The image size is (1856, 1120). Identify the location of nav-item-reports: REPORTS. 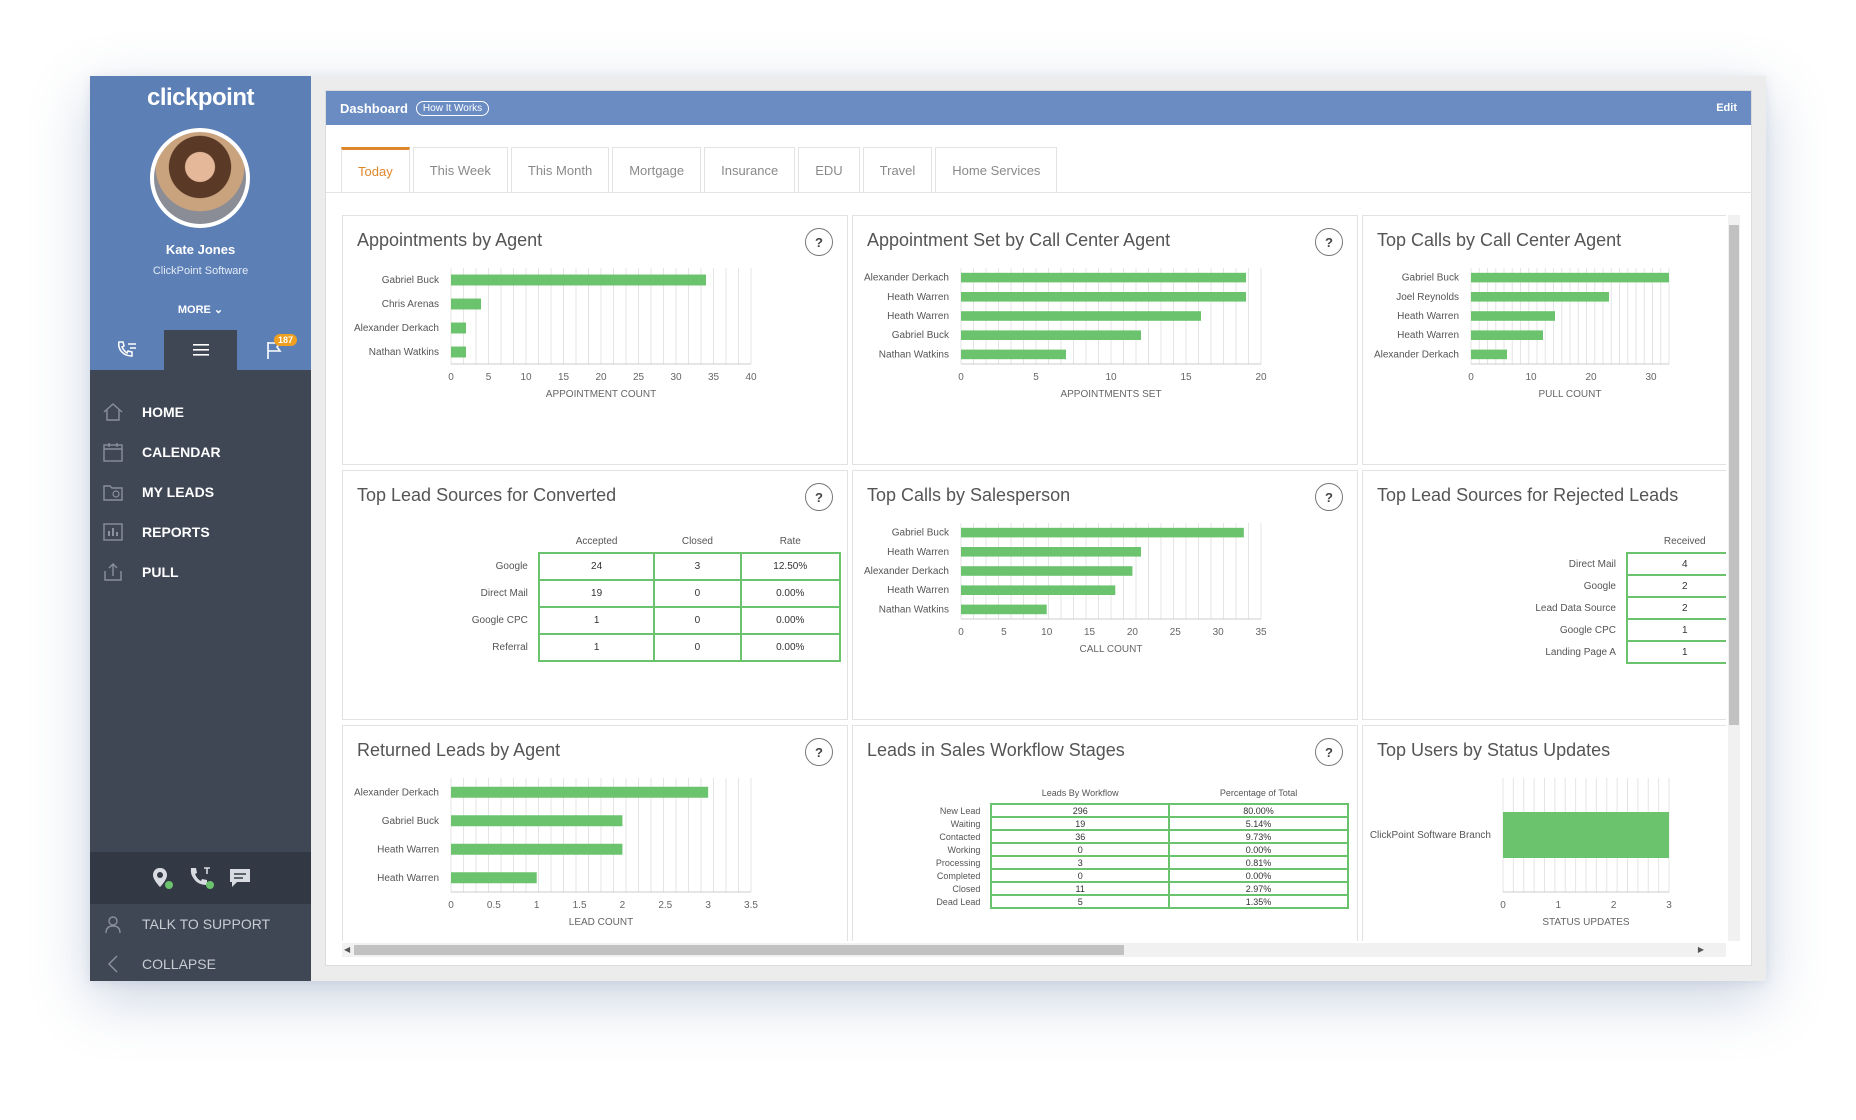
(200, 532).